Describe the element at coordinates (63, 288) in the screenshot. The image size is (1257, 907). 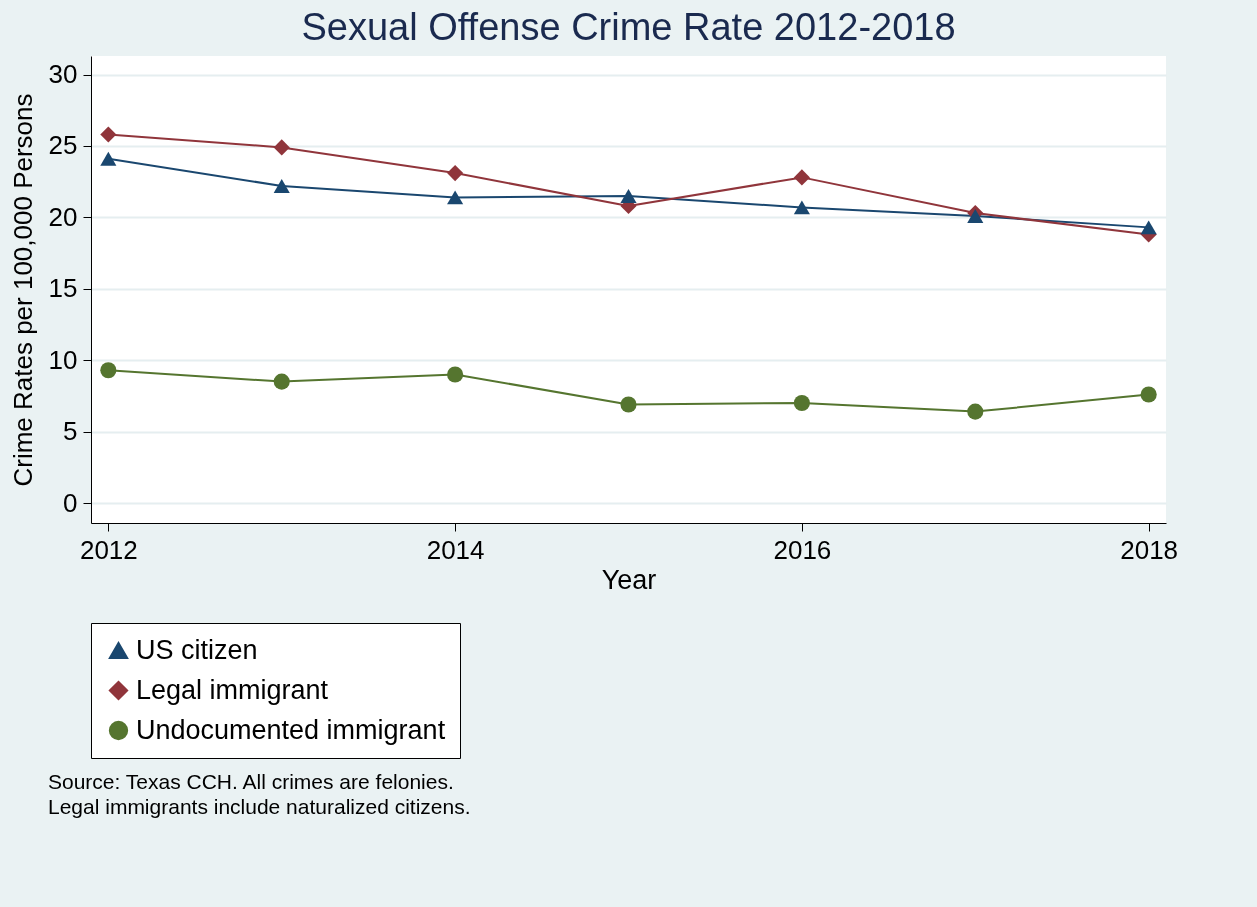
I see `y-tick-label: 15` at that location.